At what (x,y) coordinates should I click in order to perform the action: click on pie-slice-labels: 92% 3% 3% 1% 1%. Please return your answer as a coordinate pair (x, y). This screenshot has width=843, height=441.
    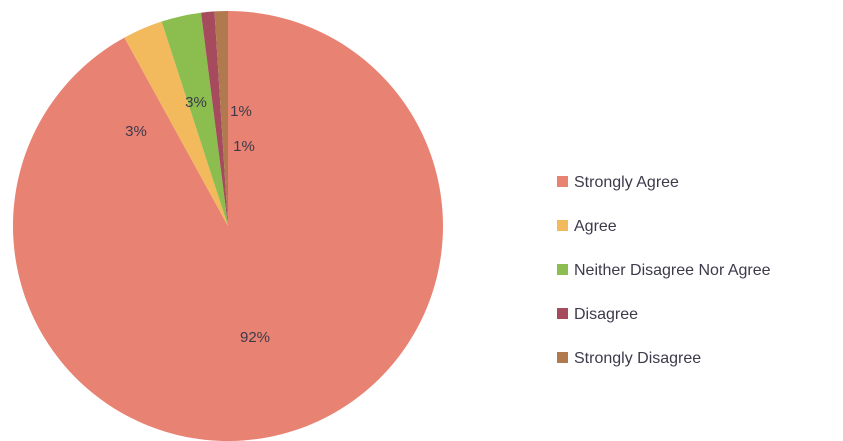
    Looking at the image, I should click on (197, 220).